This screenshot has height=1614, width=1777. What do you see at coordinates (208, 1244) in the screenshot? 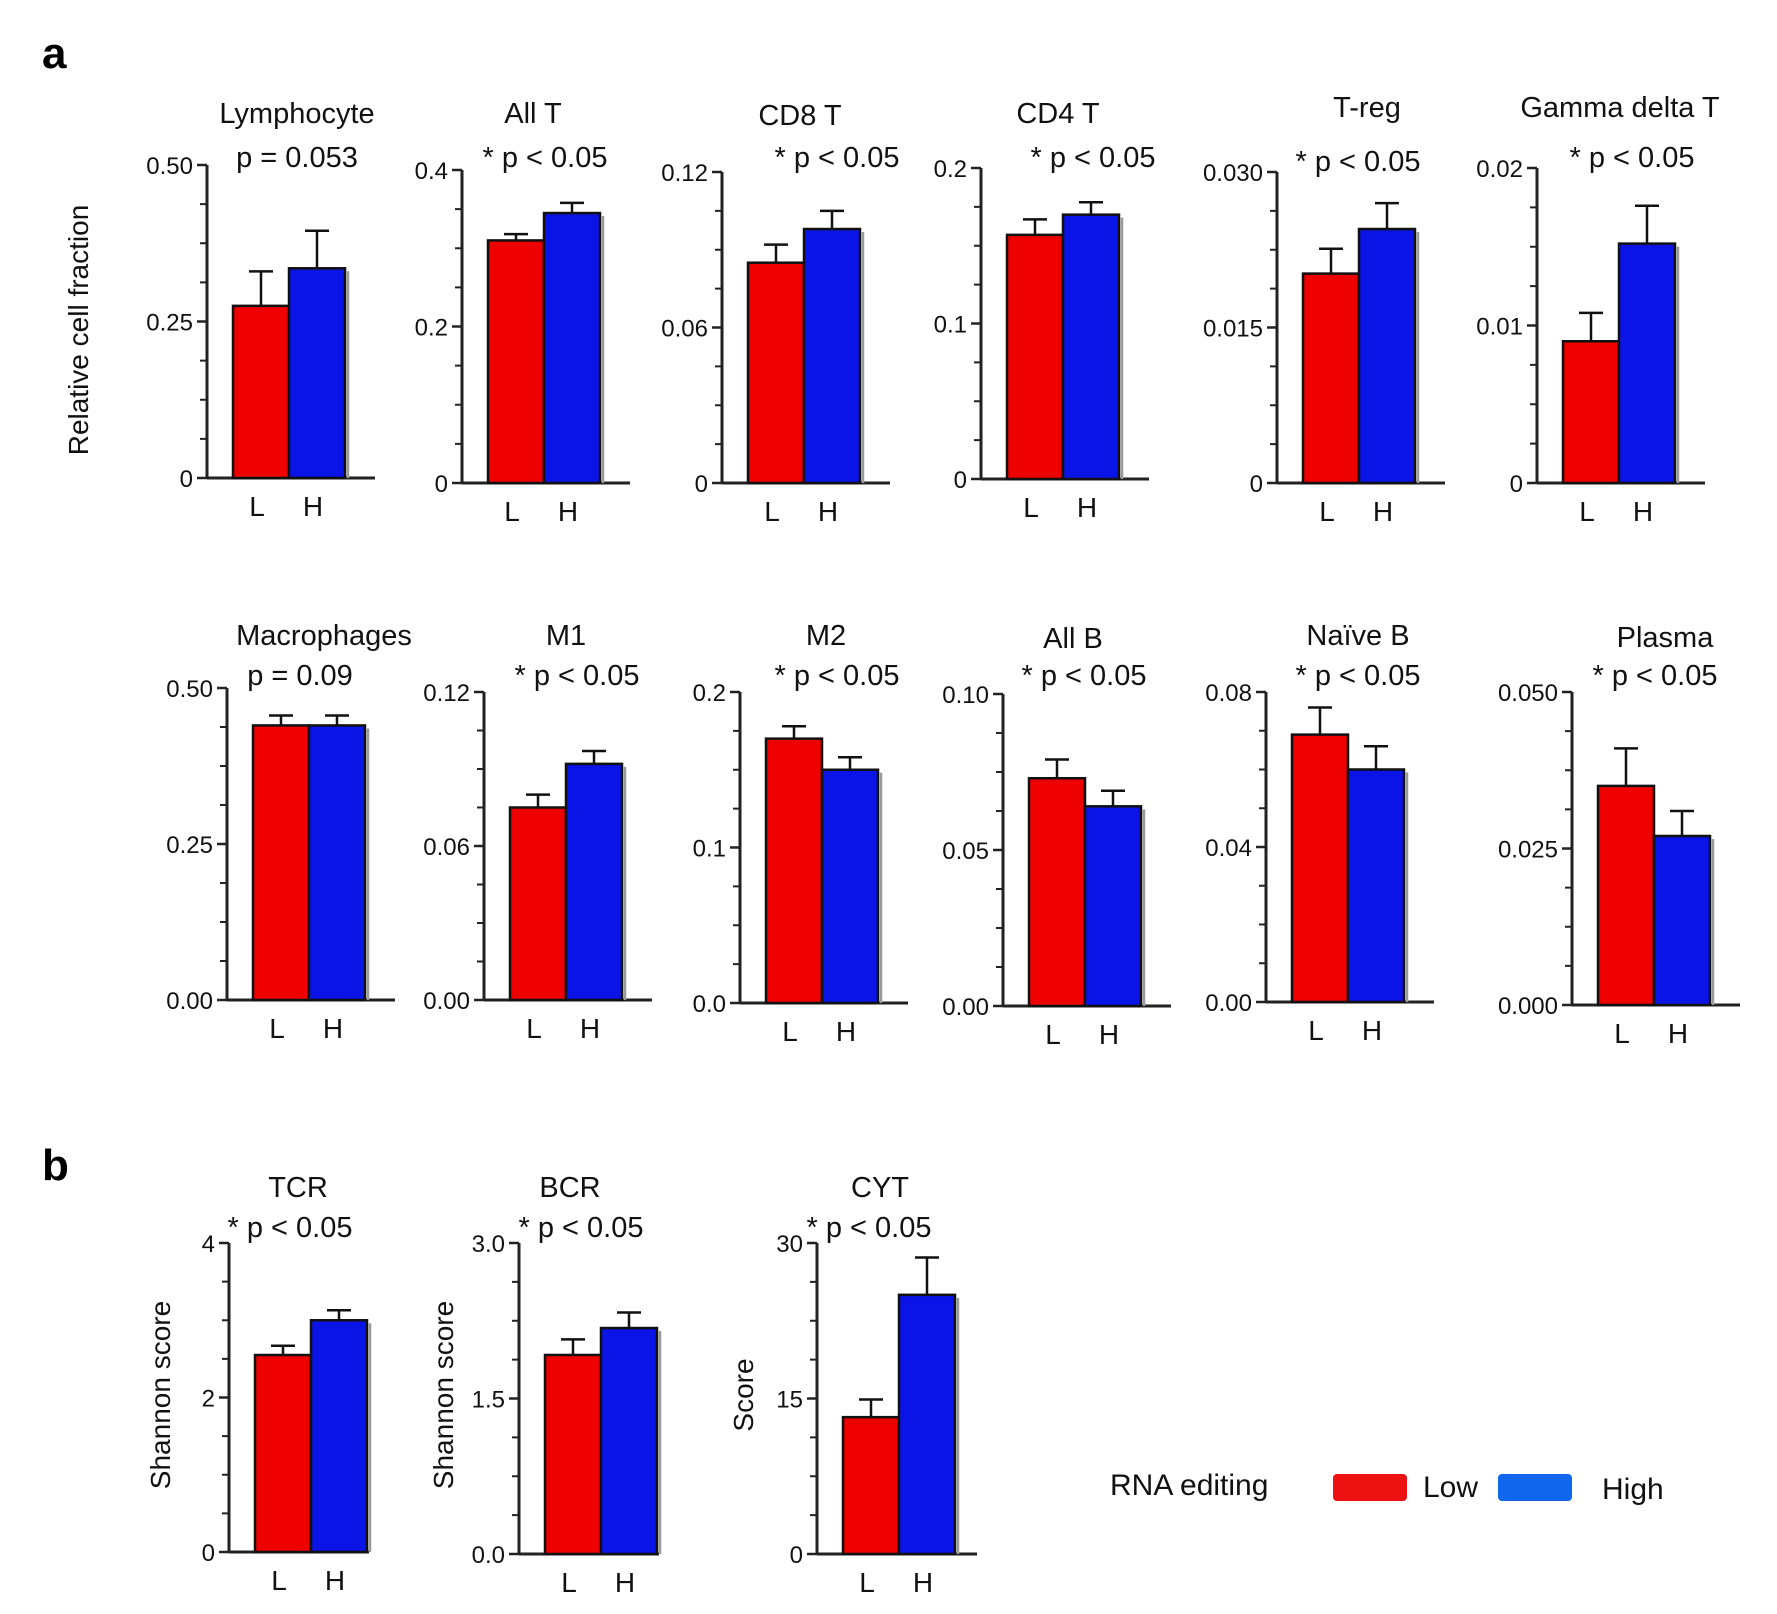
I see `y-tick-label: 4` at bounding box center [208, 1244].